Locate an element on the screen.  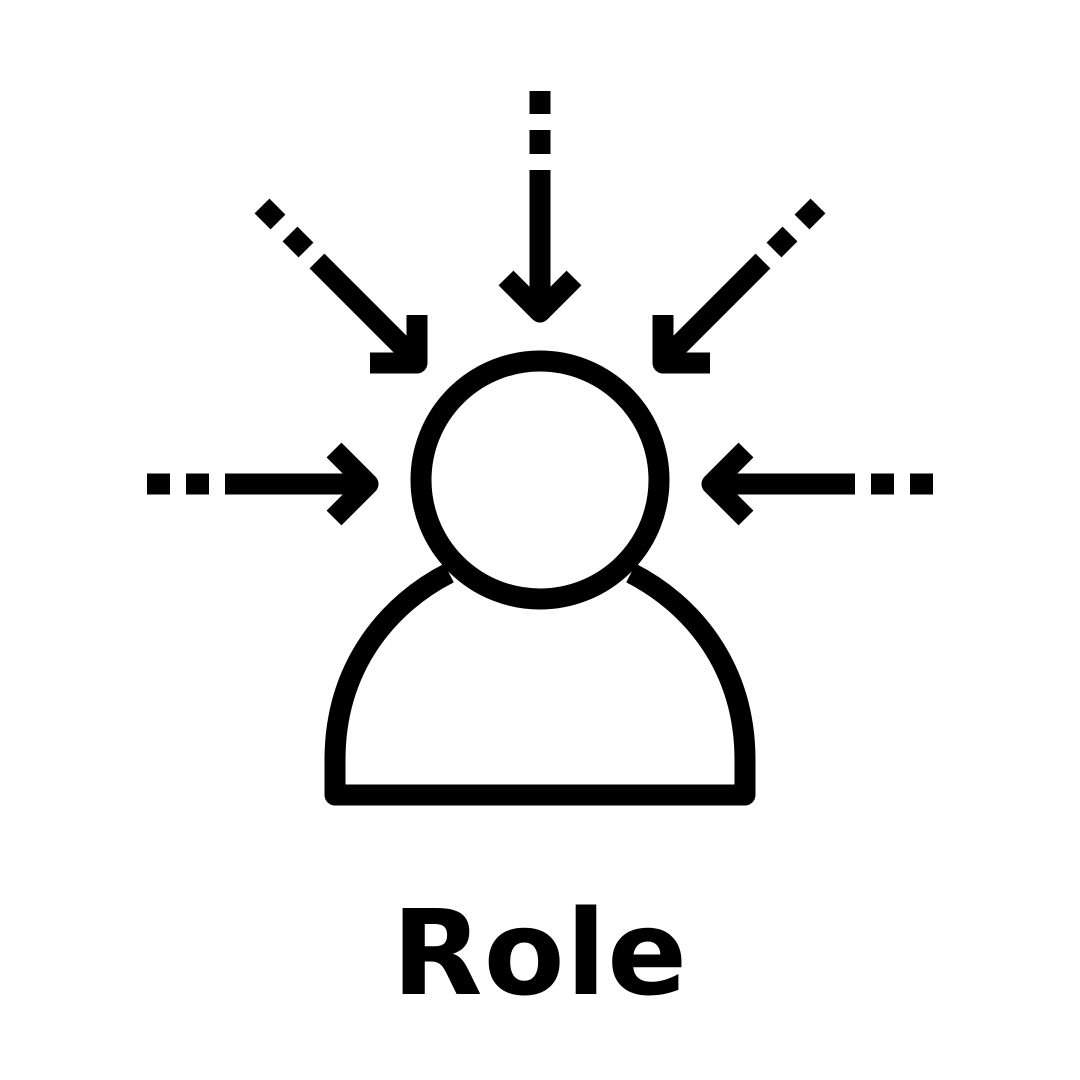
arrow-top-icon is located at coordinates (540, 207).